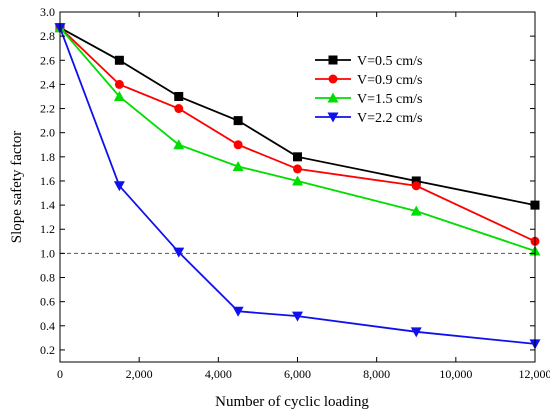  What do you see at coordinates (139, 374) in the screenshot?
I see `x-tick-label: 2,000` at bounding box center [139, 374].